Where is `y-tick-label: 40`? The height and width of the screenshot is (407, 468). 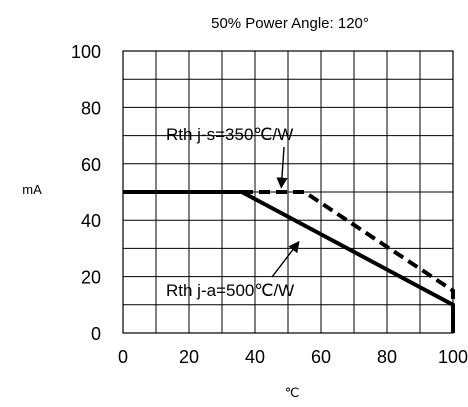
y-tick-label: 40 is located at coordinates (91, 221).